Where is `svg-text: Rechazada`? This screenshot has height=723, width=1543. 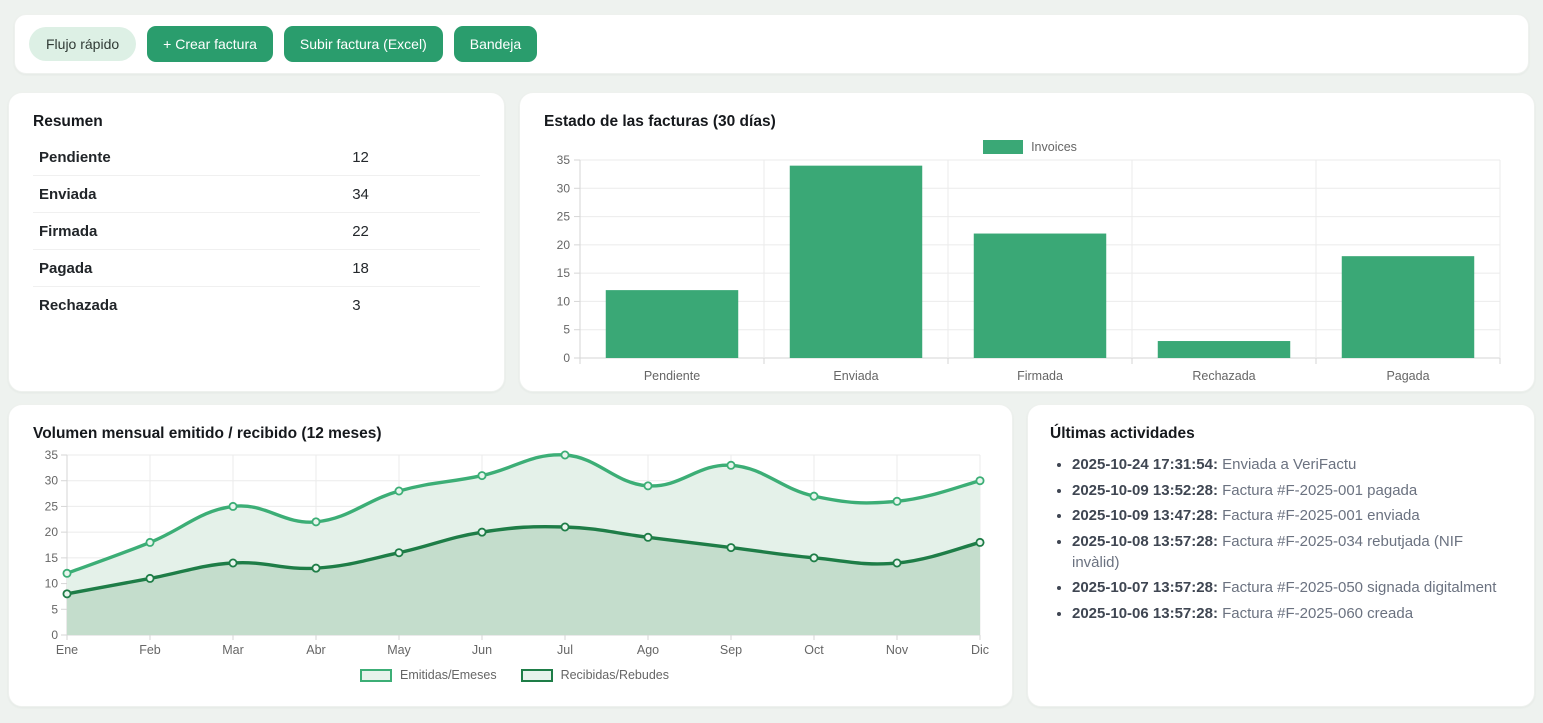 svg-text: Rechazada is located at coordinates (1223, 376).